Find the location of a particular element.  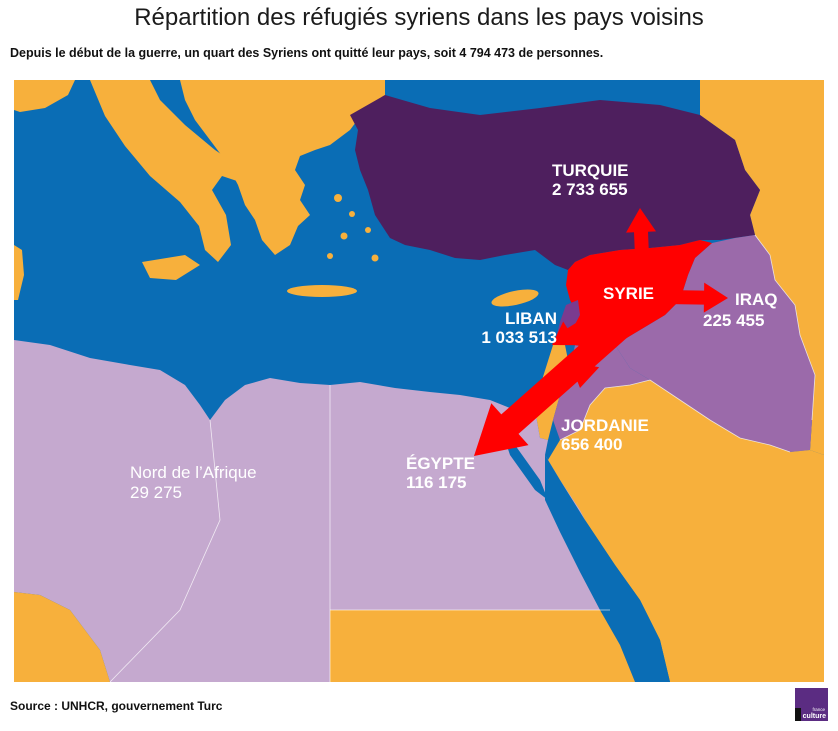

land-balkans-greece is located at coordinates (282, 167).